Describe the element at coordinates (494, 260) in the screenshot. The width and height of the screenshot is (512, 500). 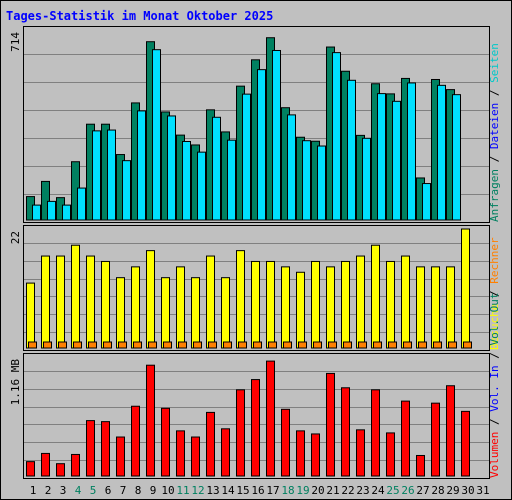
I see `legend-item-rechner: Rechner` at that location.